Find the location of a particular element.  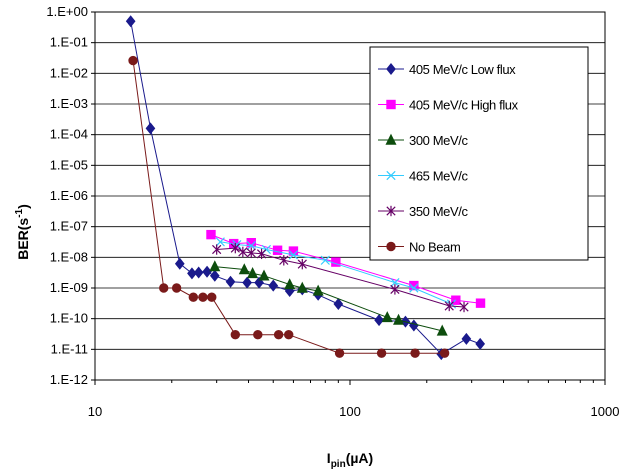

legend-item: 405 MeV/c High flux is located at coordinates (448, 105).